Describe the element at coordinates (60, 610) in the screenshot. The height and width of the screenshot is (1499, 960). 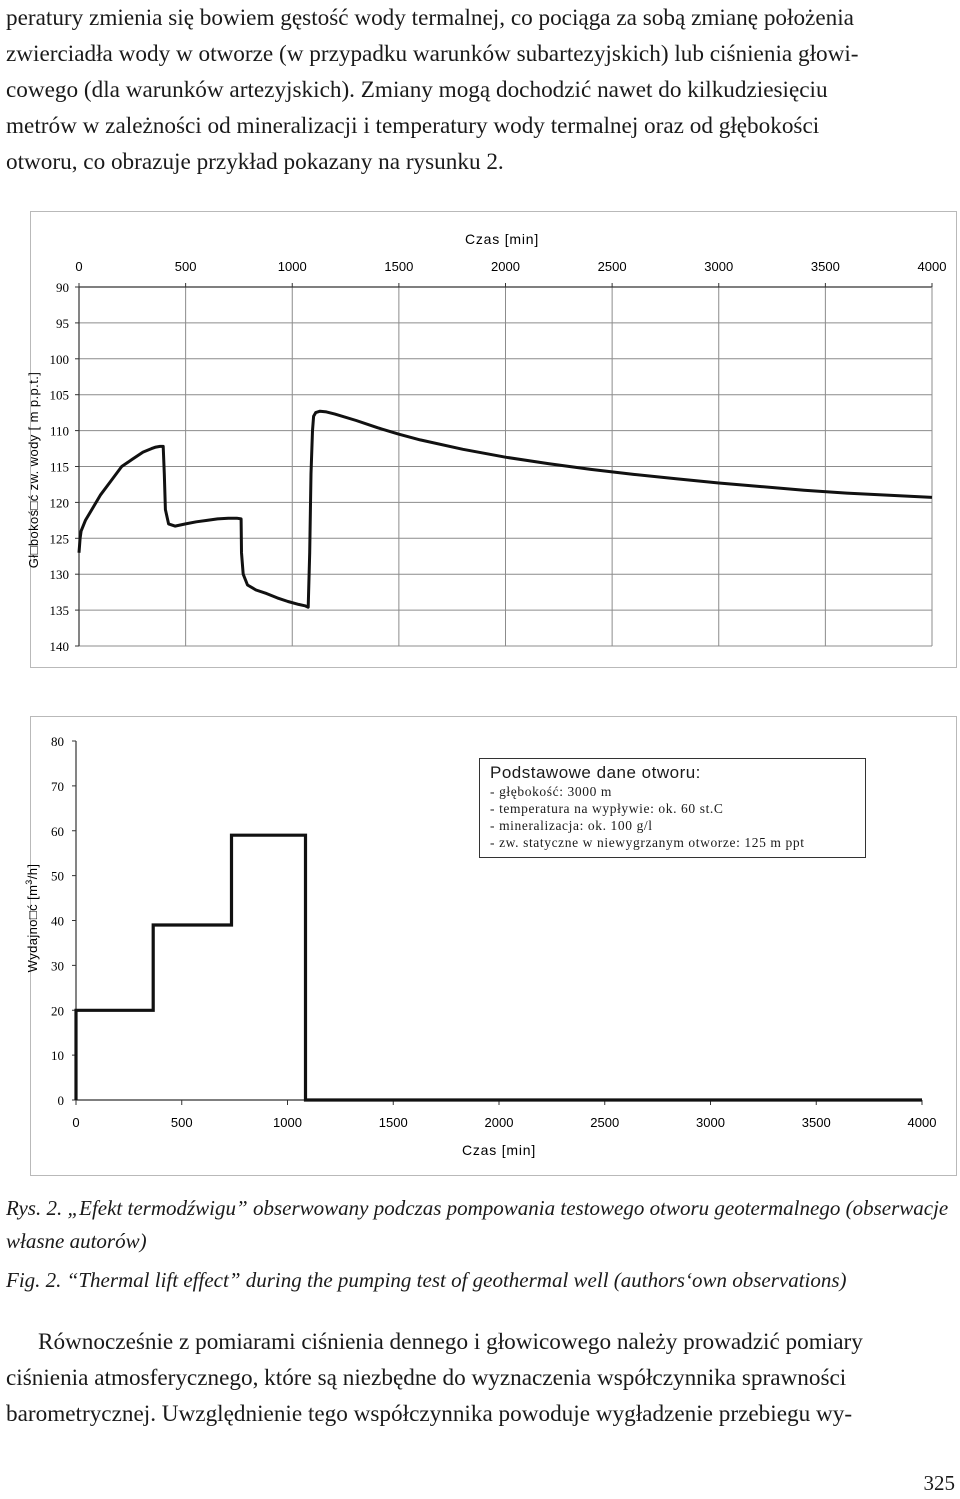
I see `y-tick-label: 135` at that location.